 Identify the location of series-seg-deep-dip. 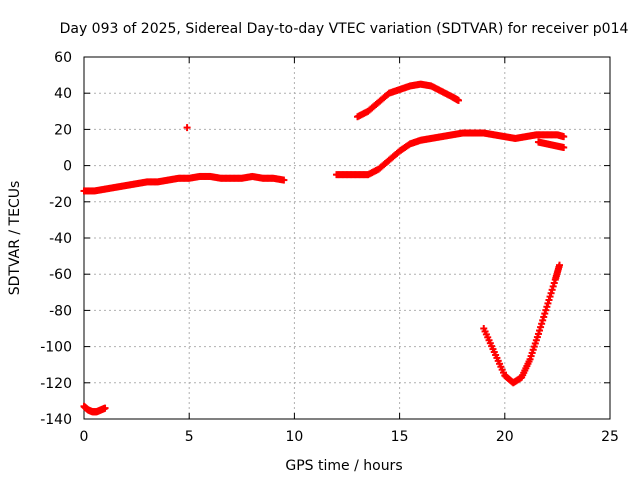
(522, 324).